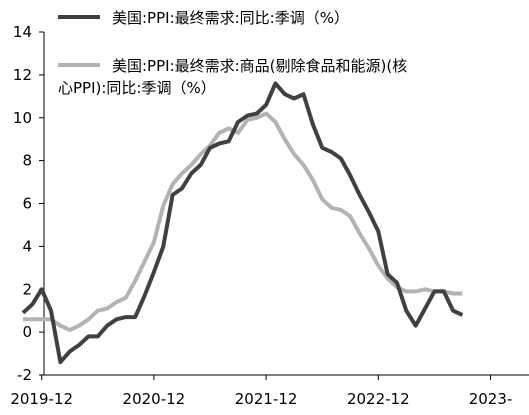 The width and height of the screenshot is (529, 415). I want to click on y-tick-label: 10, so click(22, 118).